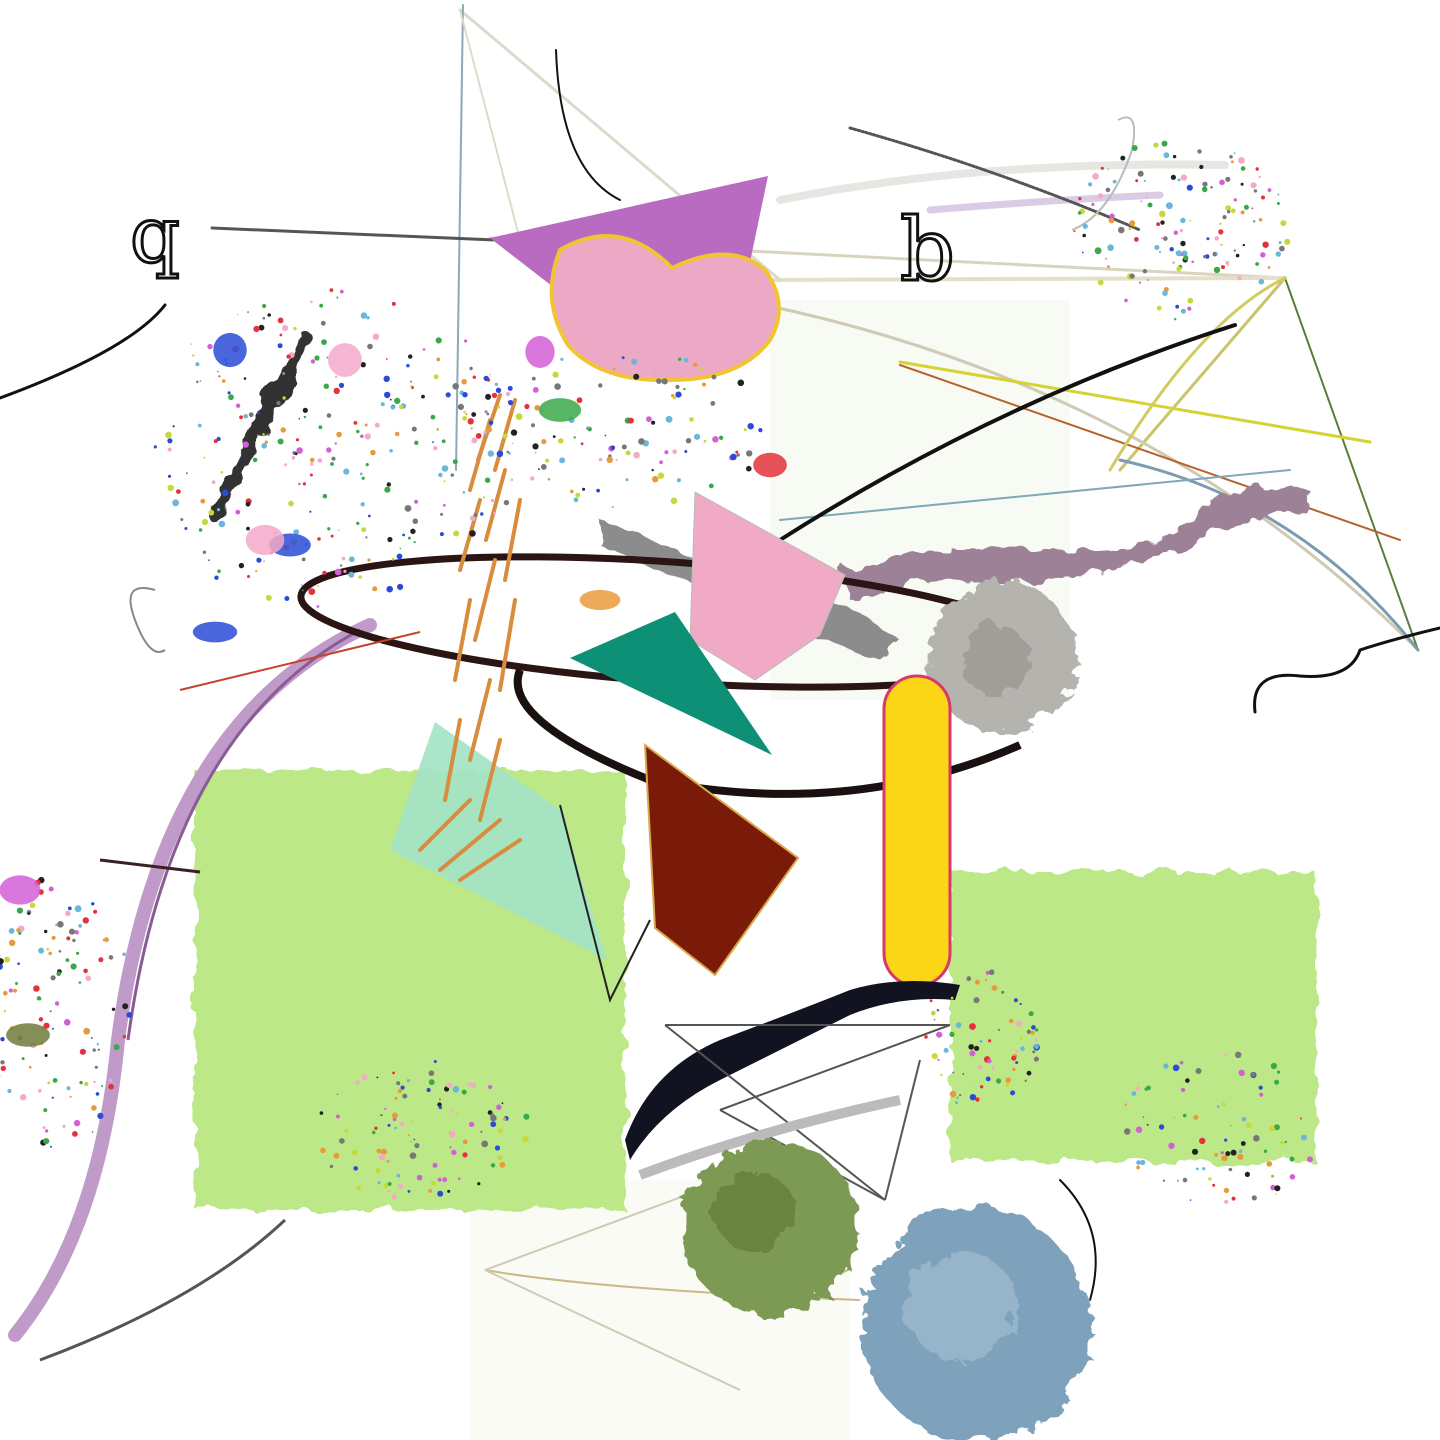  I want to click on mint-triangle, so click(498, 841).